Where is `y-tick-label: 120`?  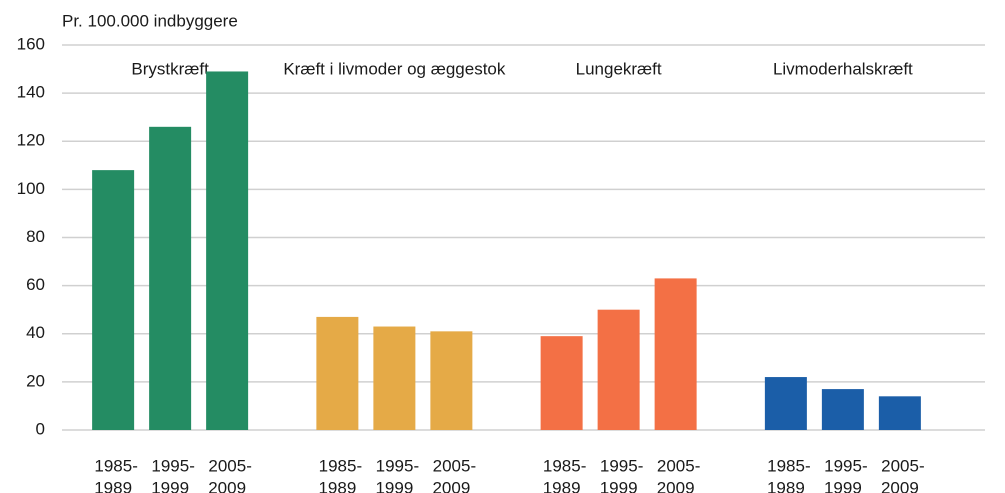
y-tick-label: 120 is located at coordinates (31, 140).